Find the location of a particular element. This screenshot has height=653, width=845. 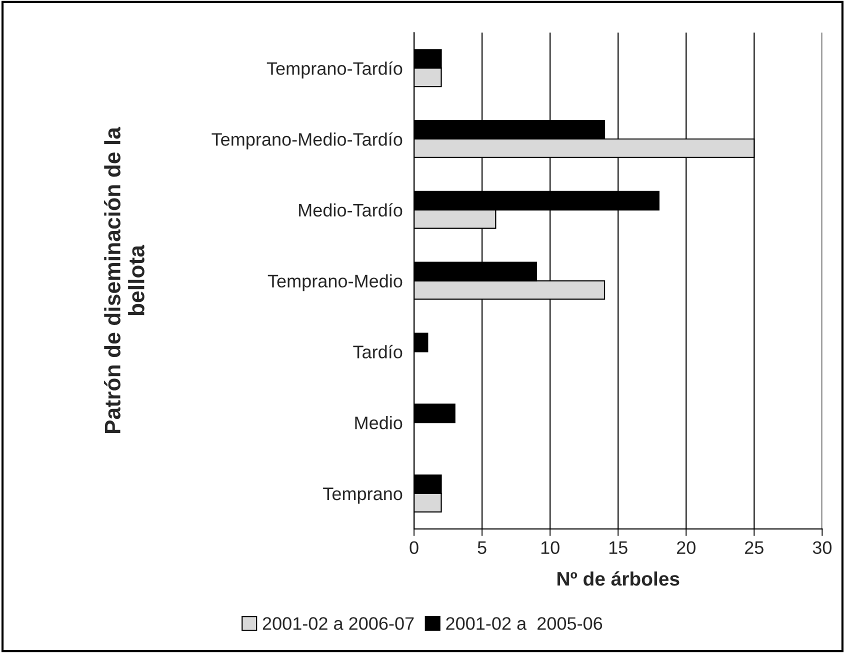

x-tick-label: 10 is located at coordinates (550, 547).